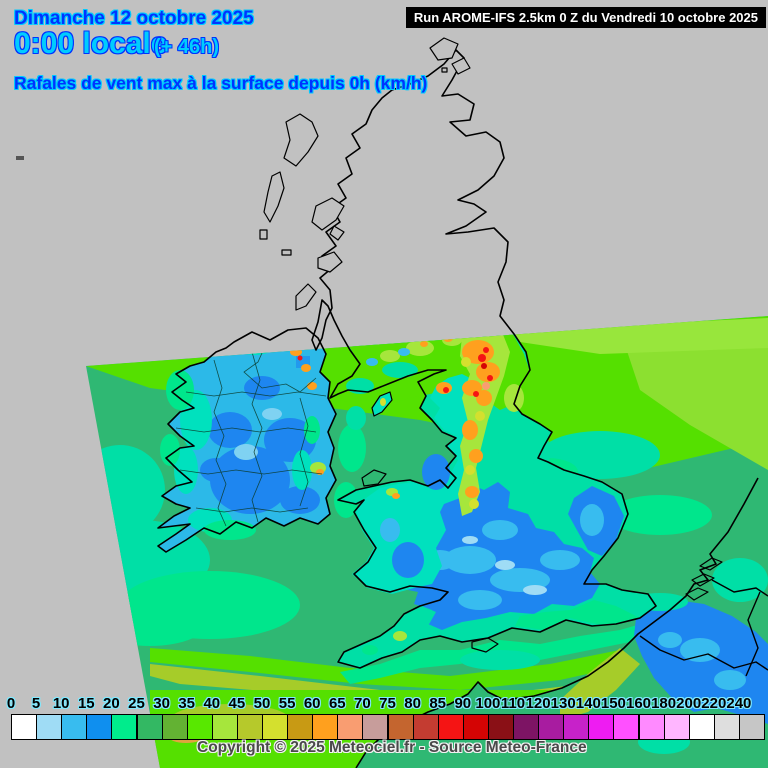 This screenshot has width=768, height=768. I want to click on st-kilda-island, so click(20, 158).